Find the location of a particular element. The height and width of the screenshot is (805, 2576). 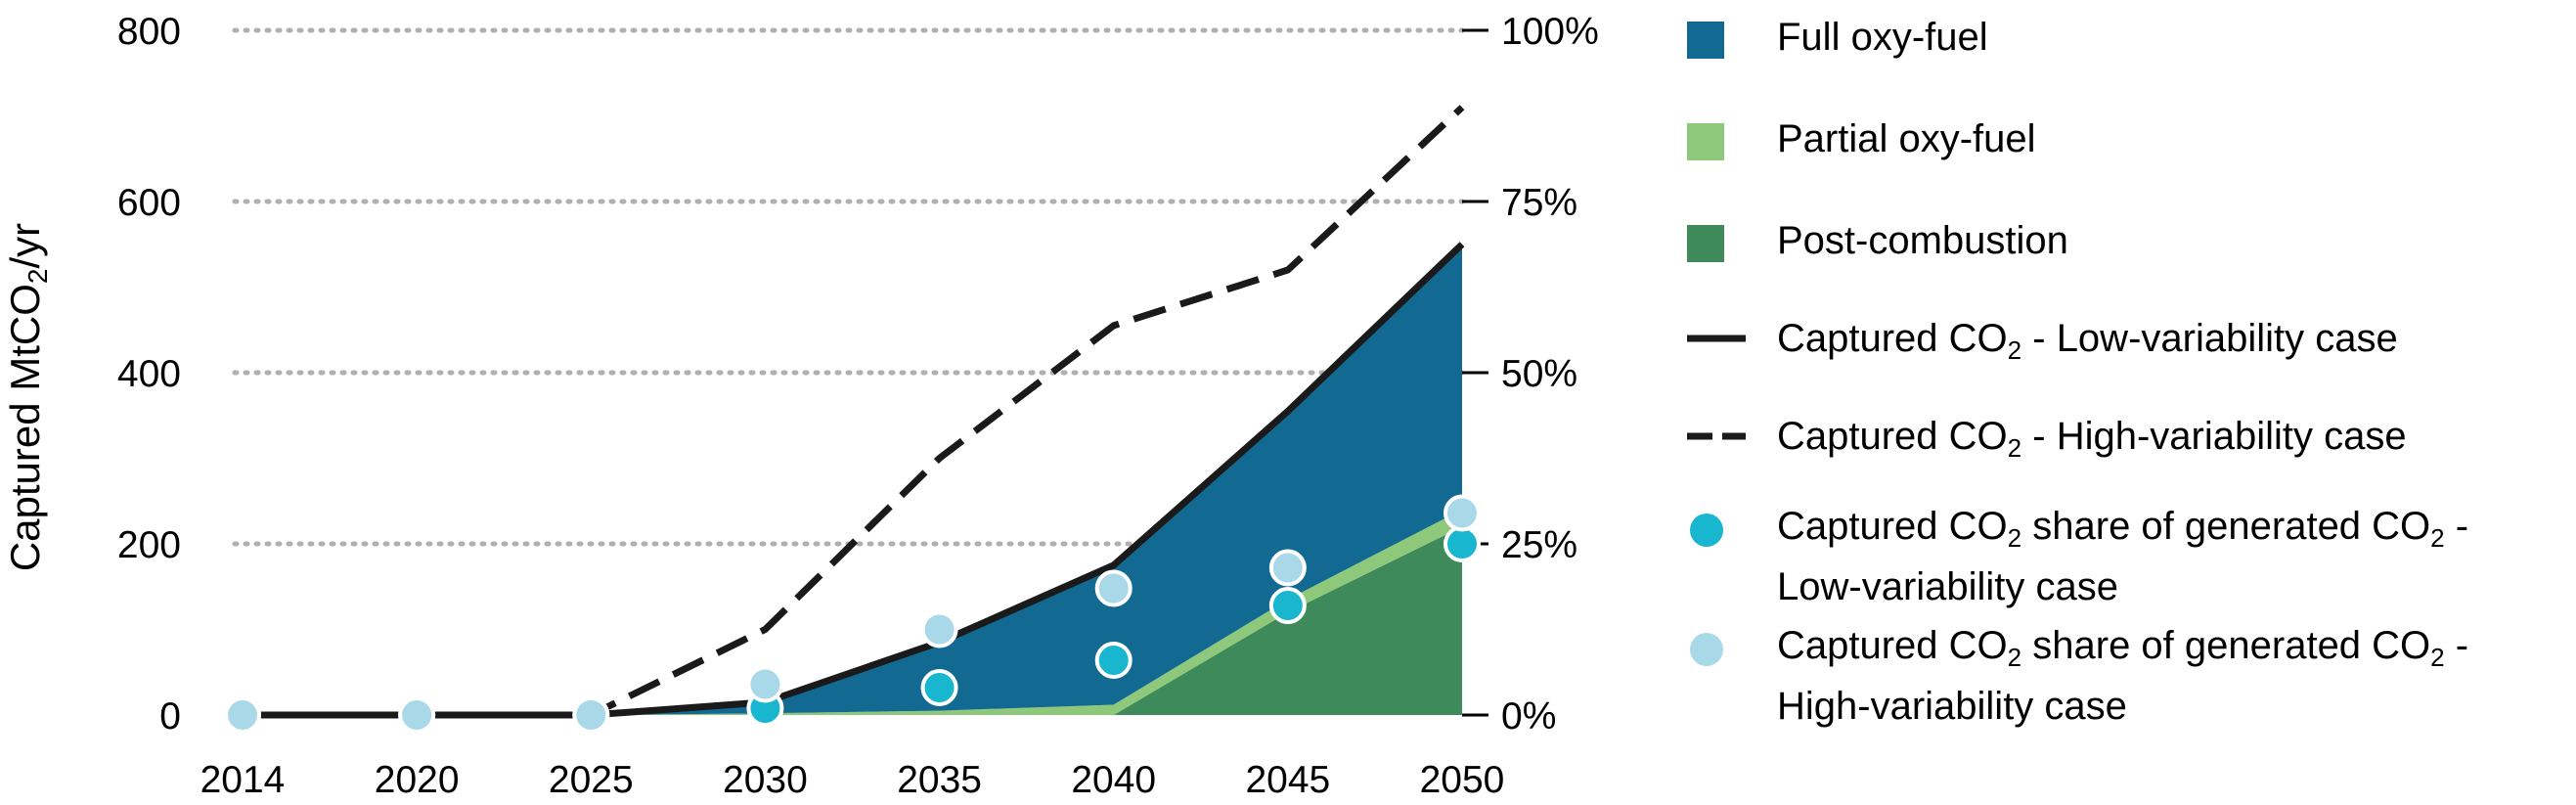

y-tick-label: 400 is located at coordinates (149, 374).